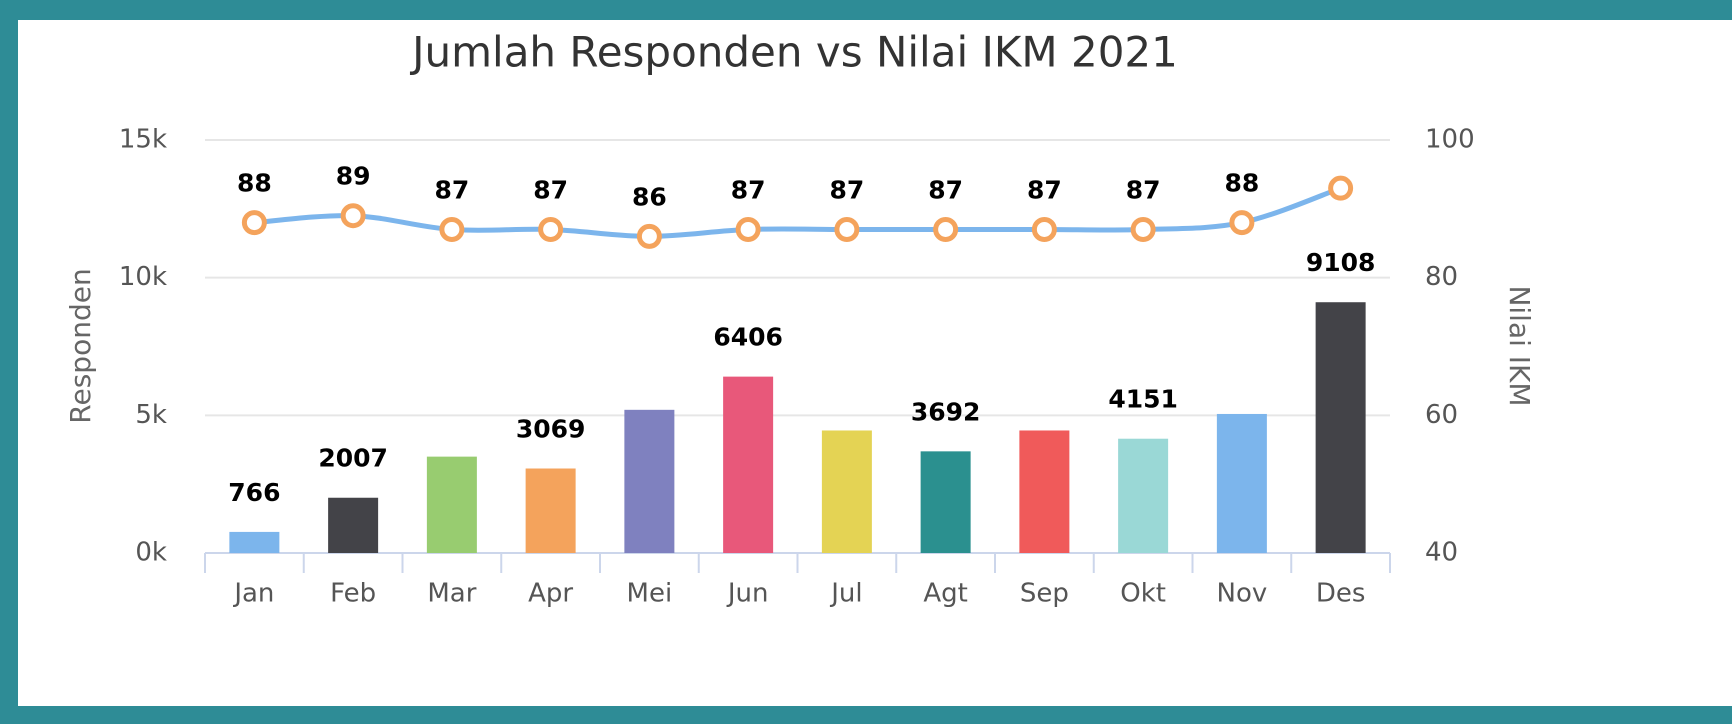  Describe the element at coordinates (650, 594) in the screenshot. I see `x-tick-label: Mei` at that location.